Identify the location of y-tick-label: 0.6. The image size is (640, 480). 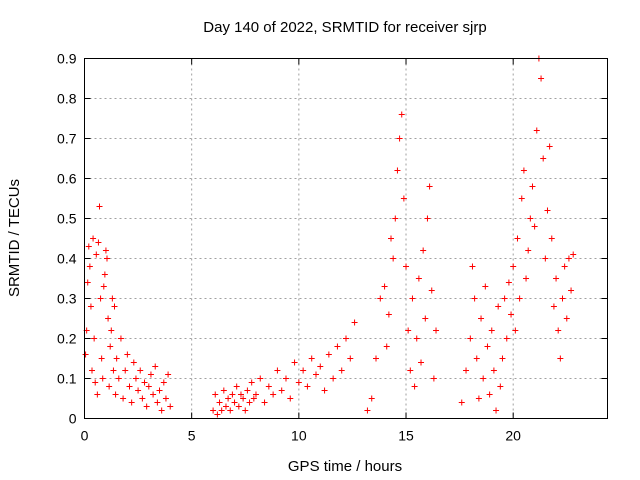
(67, 179).